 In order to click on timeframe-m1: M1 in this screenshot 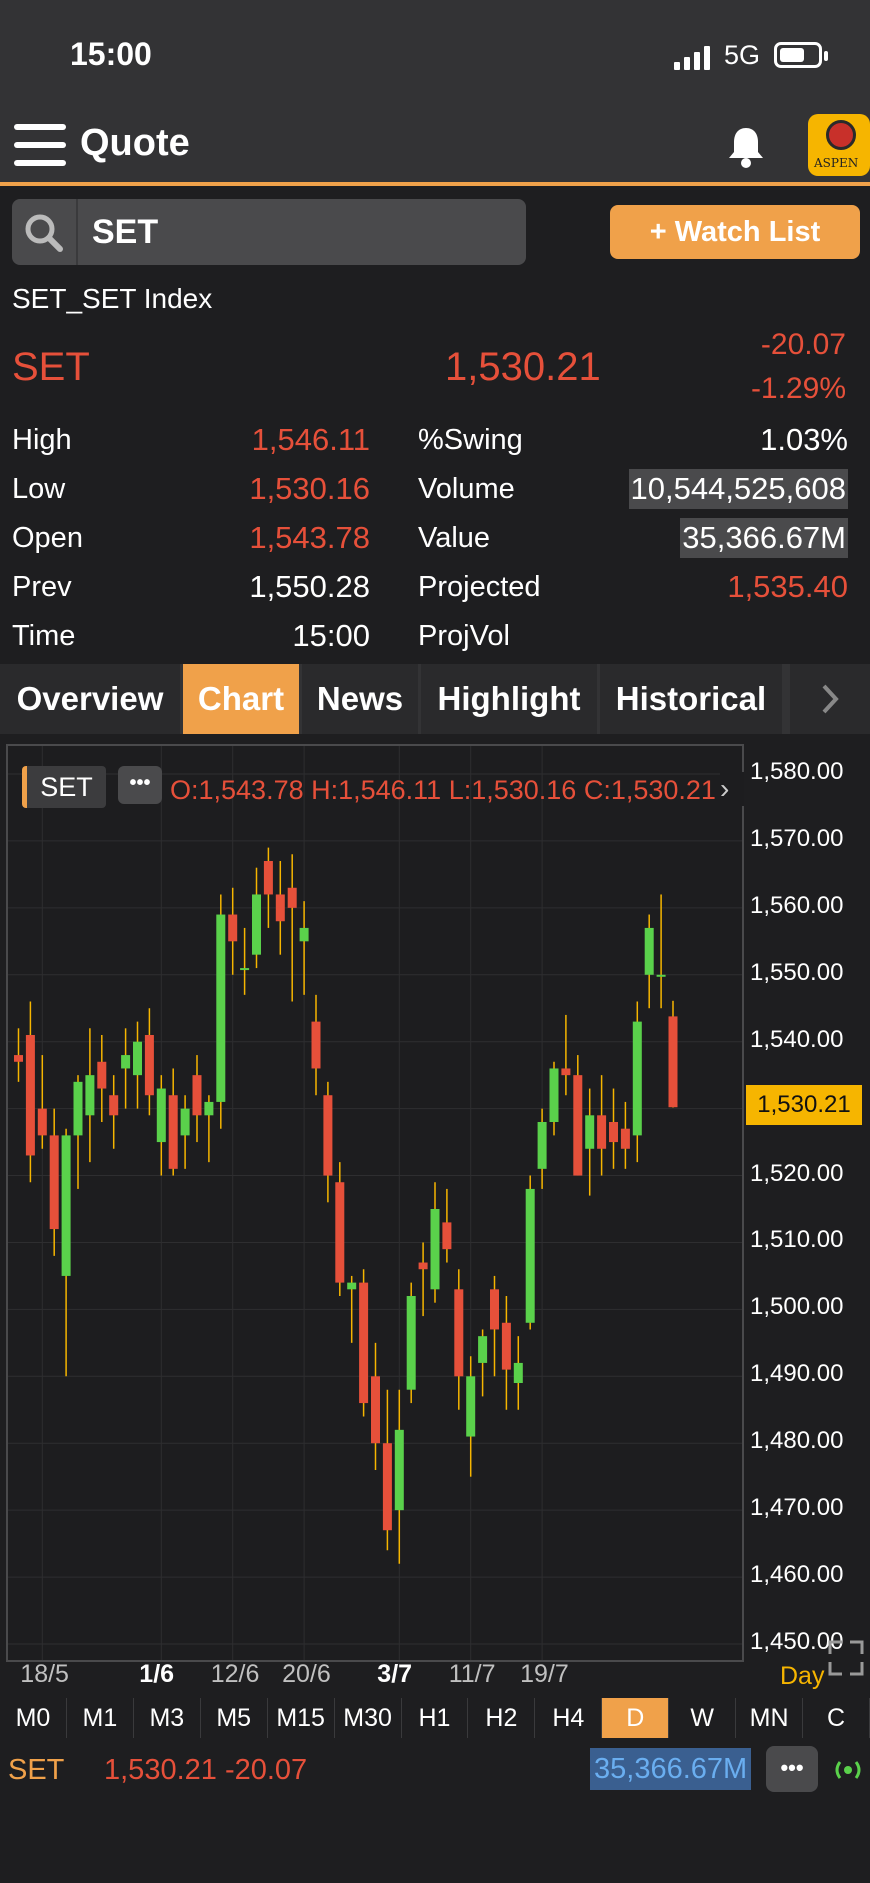, I will do `click(100, 1718)`.